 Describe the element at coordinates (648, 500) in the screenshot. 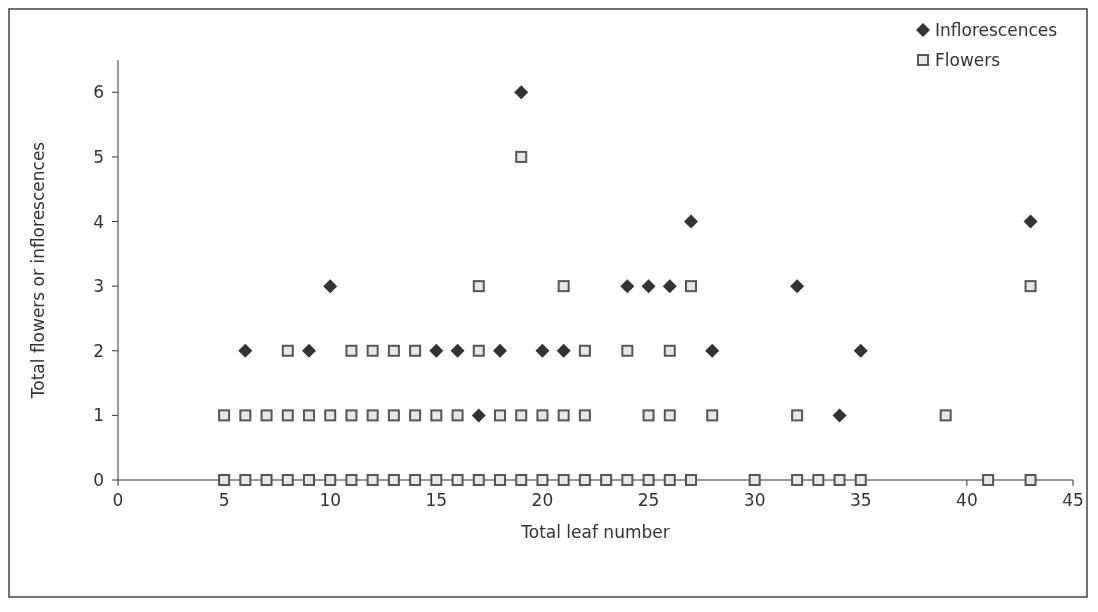

I see `x-tick-label: 25` at that location.